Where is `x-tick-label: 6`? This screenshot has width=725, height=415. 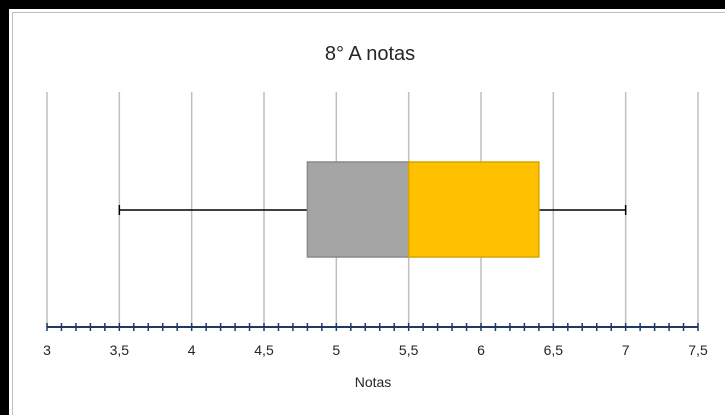
x-tick-label: 6 is located at coordinates (481, 350).